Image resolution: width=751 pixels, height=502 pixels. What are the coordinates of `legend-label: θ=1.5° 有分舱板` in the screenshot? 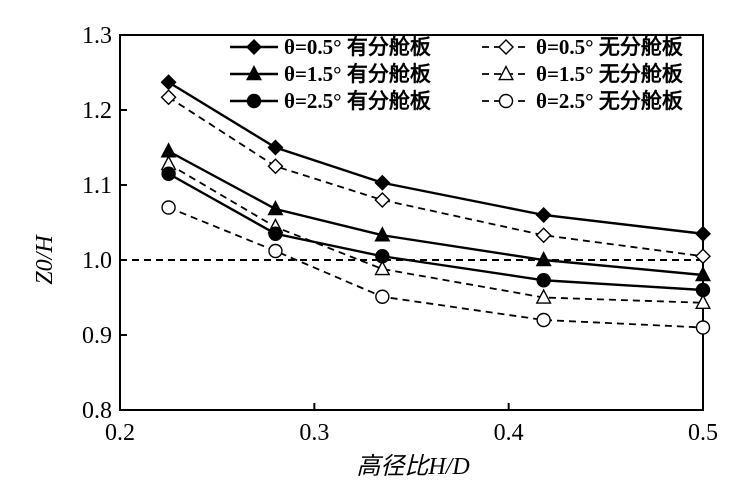 It's located at (358, 74).